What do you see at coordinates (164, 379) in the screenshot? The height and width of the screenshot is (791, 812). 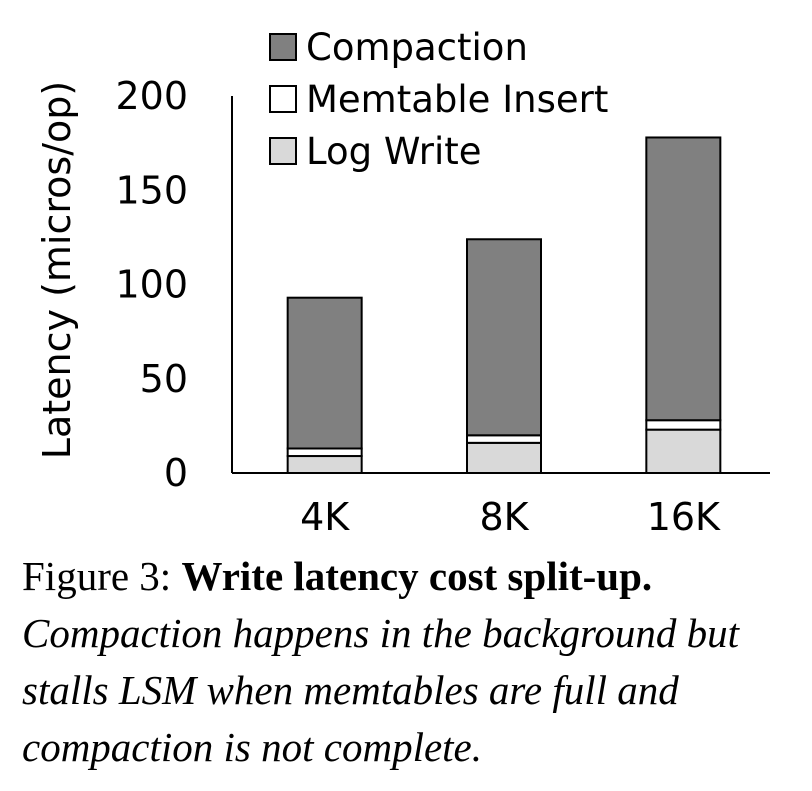 I see `y-tick-label: 50` at bounding box center [164, 379].